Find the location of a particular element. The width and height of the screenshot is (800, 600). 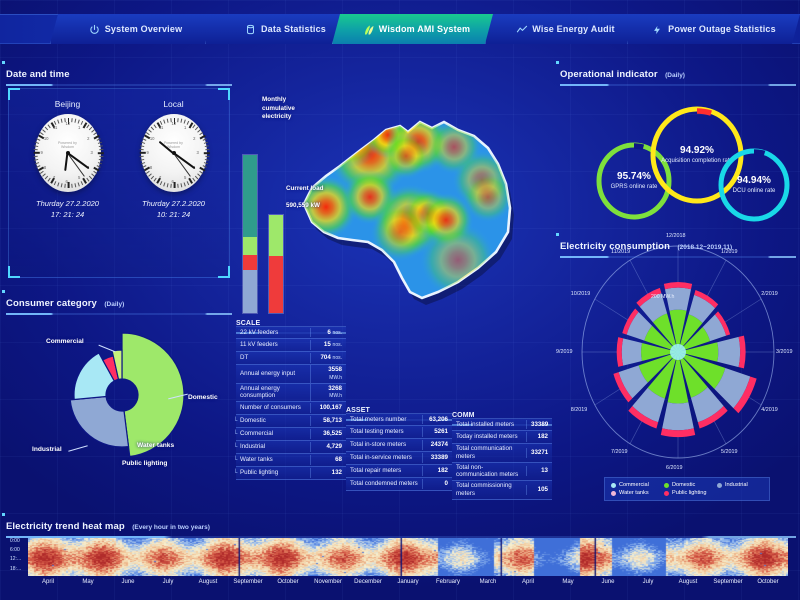

polar-category-label: 4/2019 is located at coordinates (769, 410).